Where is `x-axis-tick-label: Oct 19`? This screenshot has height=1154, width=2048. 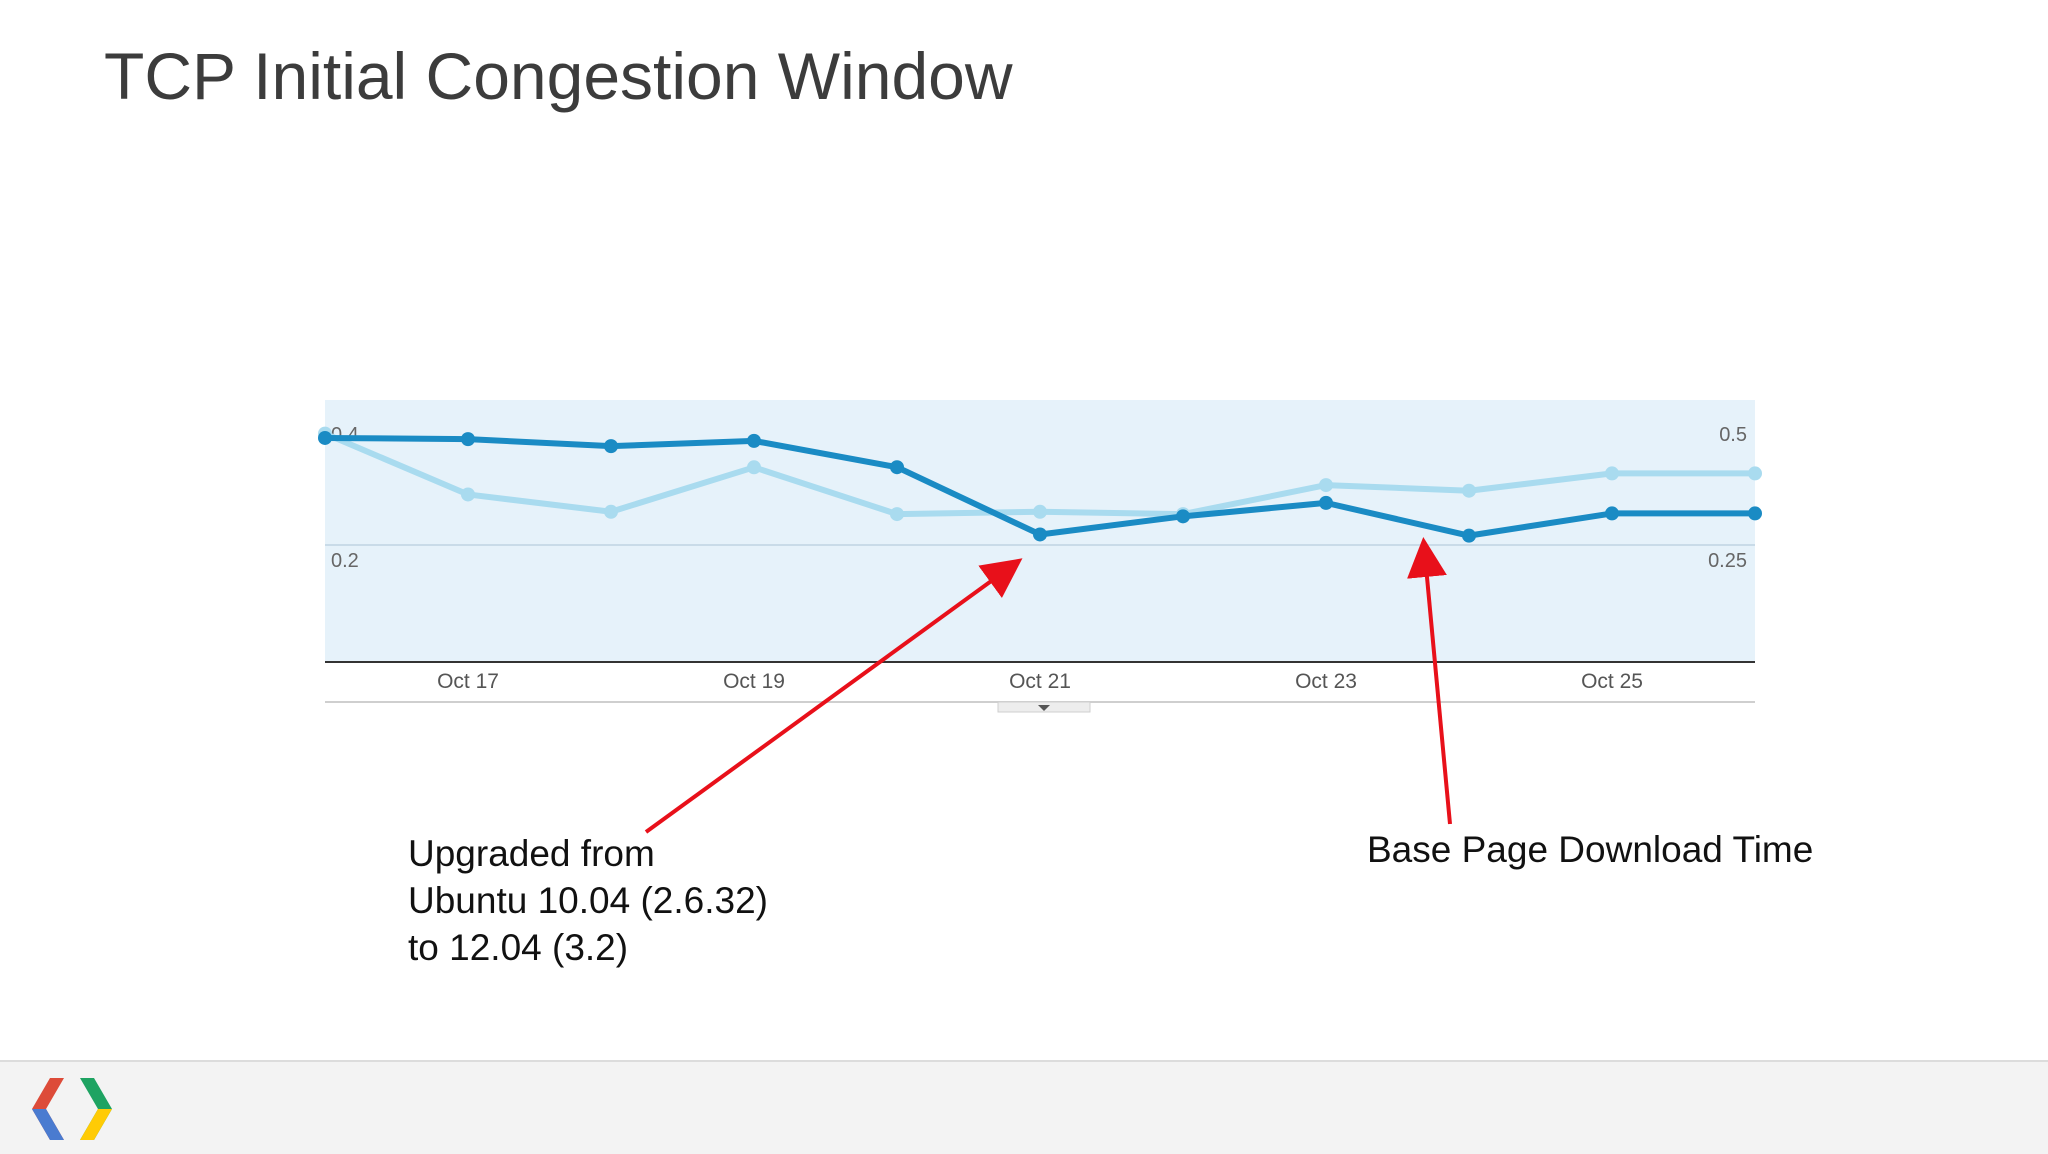 x-axis-tick-label: Oct 19 is located at coordinates (754, 681).